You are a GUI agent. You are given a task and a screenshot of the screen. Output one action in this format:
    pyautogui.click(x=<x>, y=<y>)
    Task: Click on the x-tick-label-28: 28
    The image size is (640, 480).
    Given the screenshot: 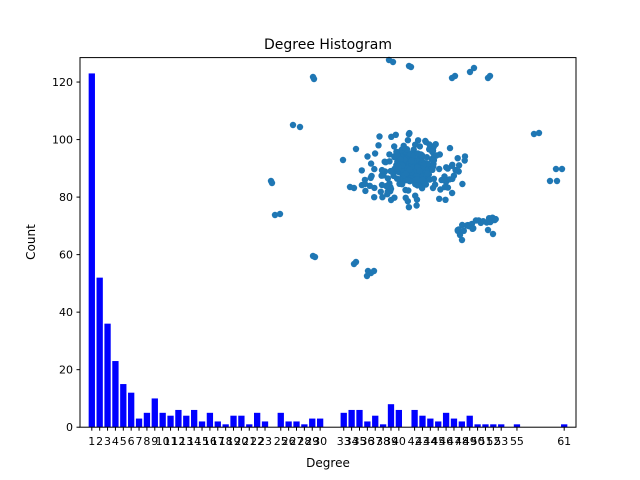 What is the action you would take?
    pyautogui.click(x=304, y=441)
    